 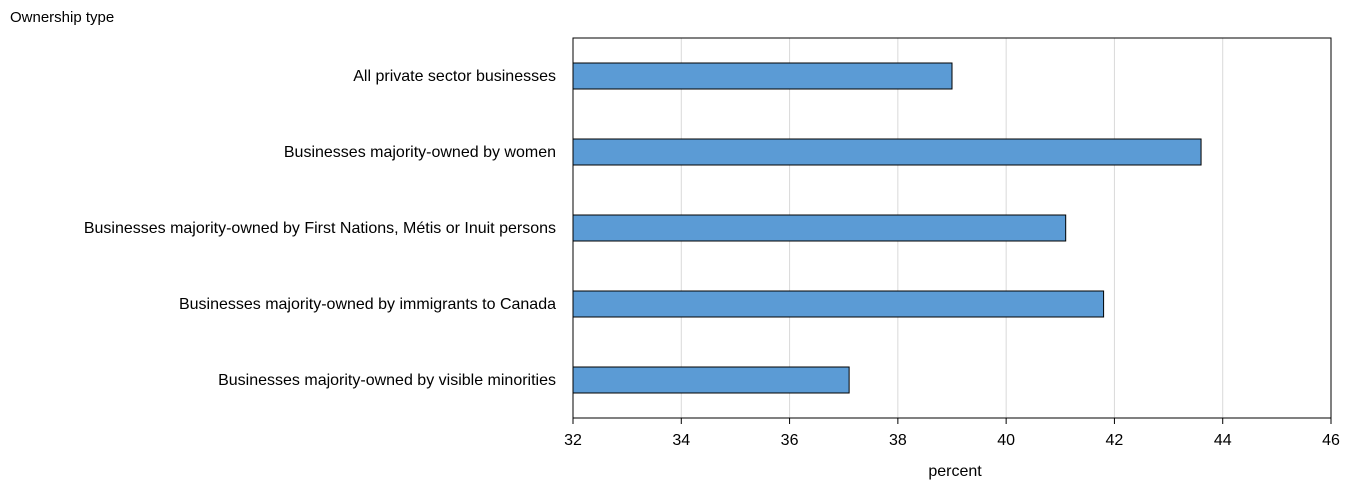 What do you see at coordinates (1006, 440) in the screenshot?
I see `x-tick-label: 40` at bounding box center [1006, 440].